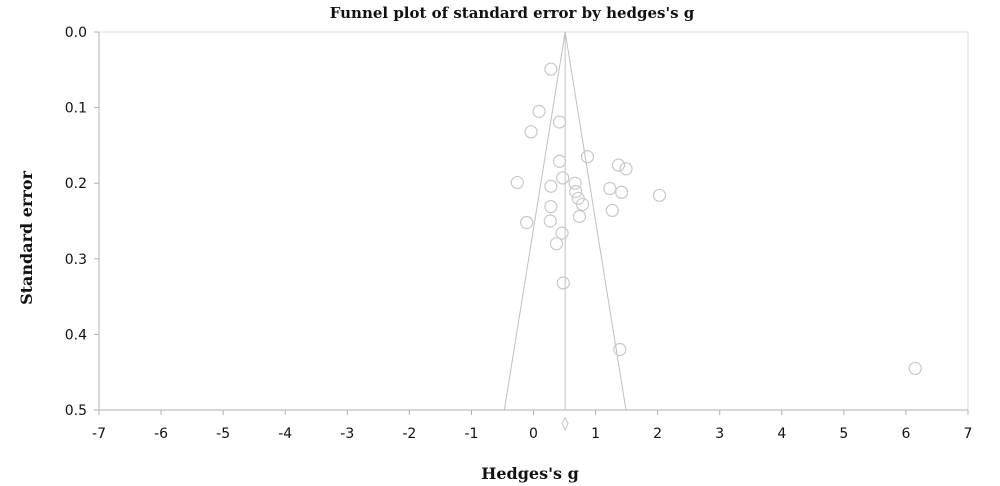  What do you see at coordinates (565, 423) in the screenshot?
I see `summary-diamond` at bounding box center [565, 423].